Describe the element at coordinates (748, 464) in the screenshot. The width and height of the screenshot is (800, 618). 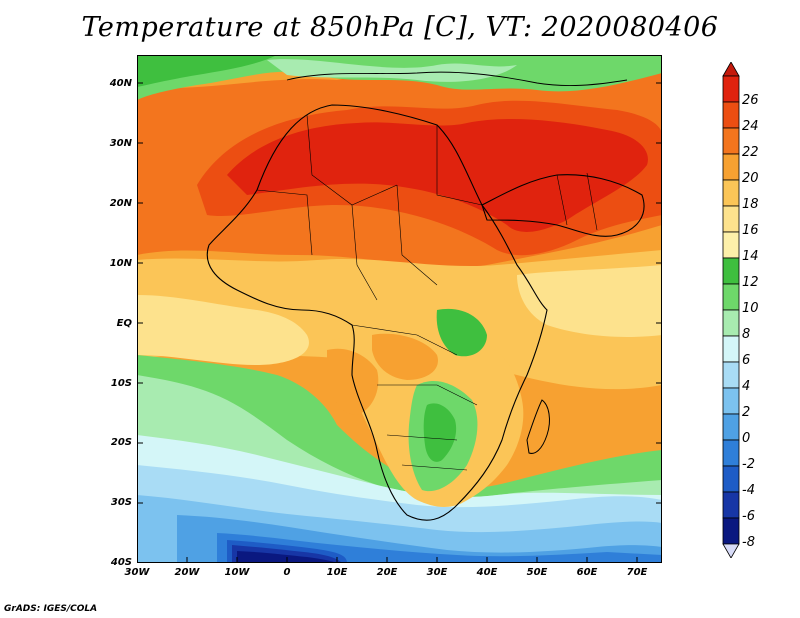
I see `colorbar-tick-label: -2` at that location.